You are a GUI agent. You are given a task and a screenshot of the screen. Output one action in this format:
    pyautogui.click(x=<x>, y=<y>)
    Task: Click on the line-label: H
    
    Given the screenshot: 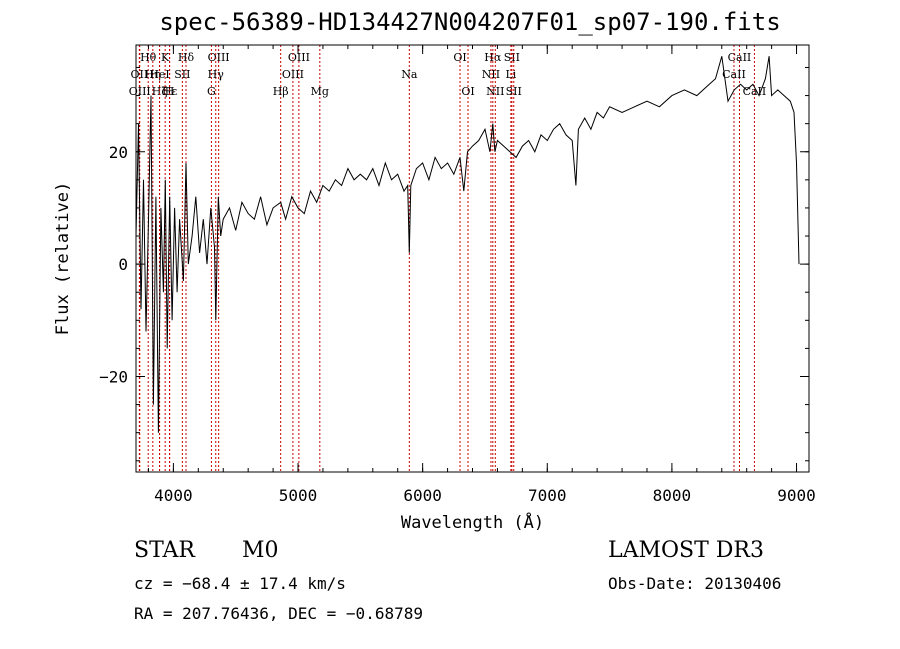 What is the action you would take?
    pyautogui.click(x=170, y=91)
    